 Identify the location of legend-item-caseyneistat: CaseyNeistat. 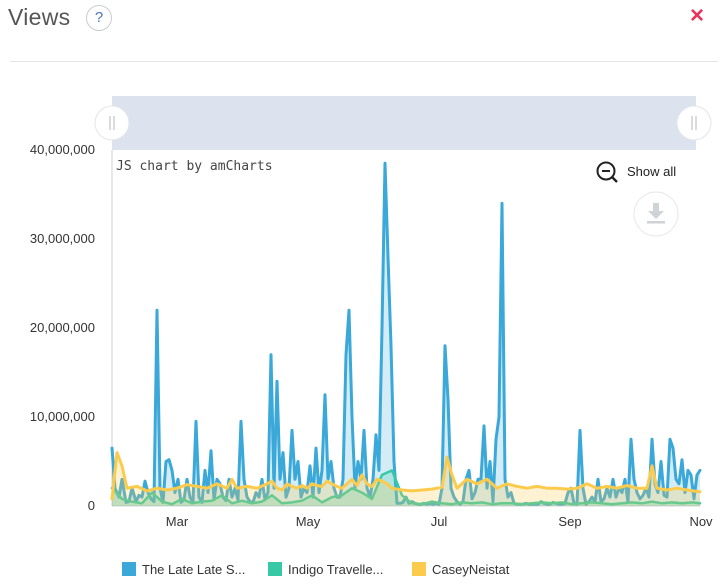
(460, 569).